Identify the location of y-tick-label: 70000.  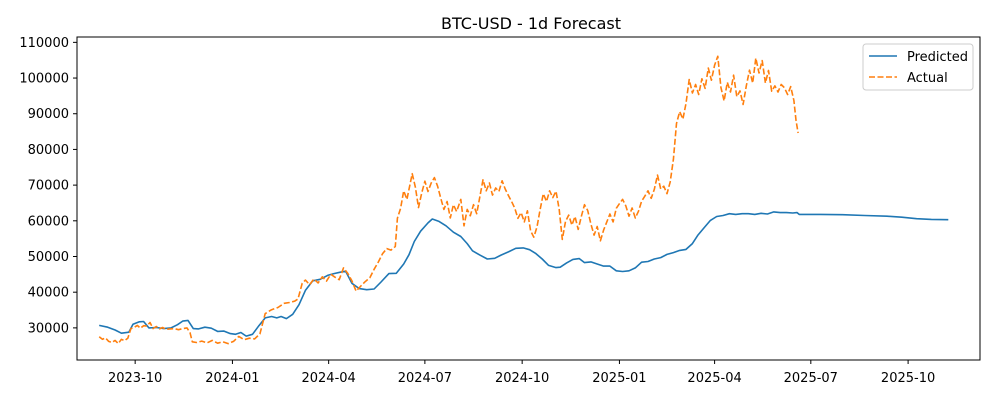
(48, 186).